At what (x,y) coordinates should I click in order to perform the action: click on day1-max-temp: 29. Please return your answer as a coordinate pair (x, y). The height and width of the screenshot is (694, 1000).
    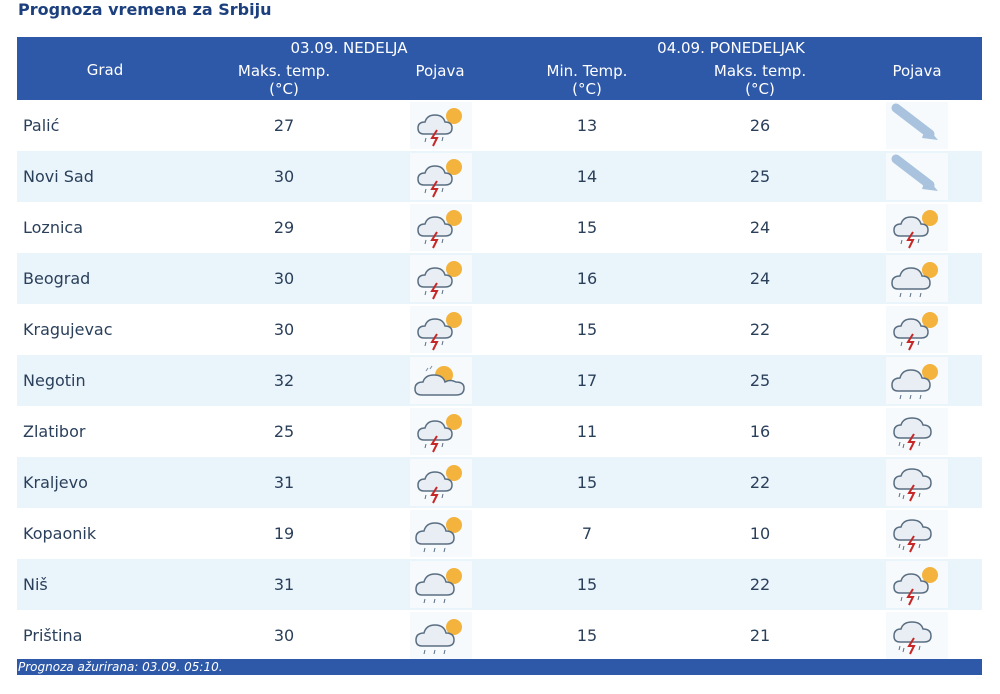
    Looking at the image, I should click on (284, 227).